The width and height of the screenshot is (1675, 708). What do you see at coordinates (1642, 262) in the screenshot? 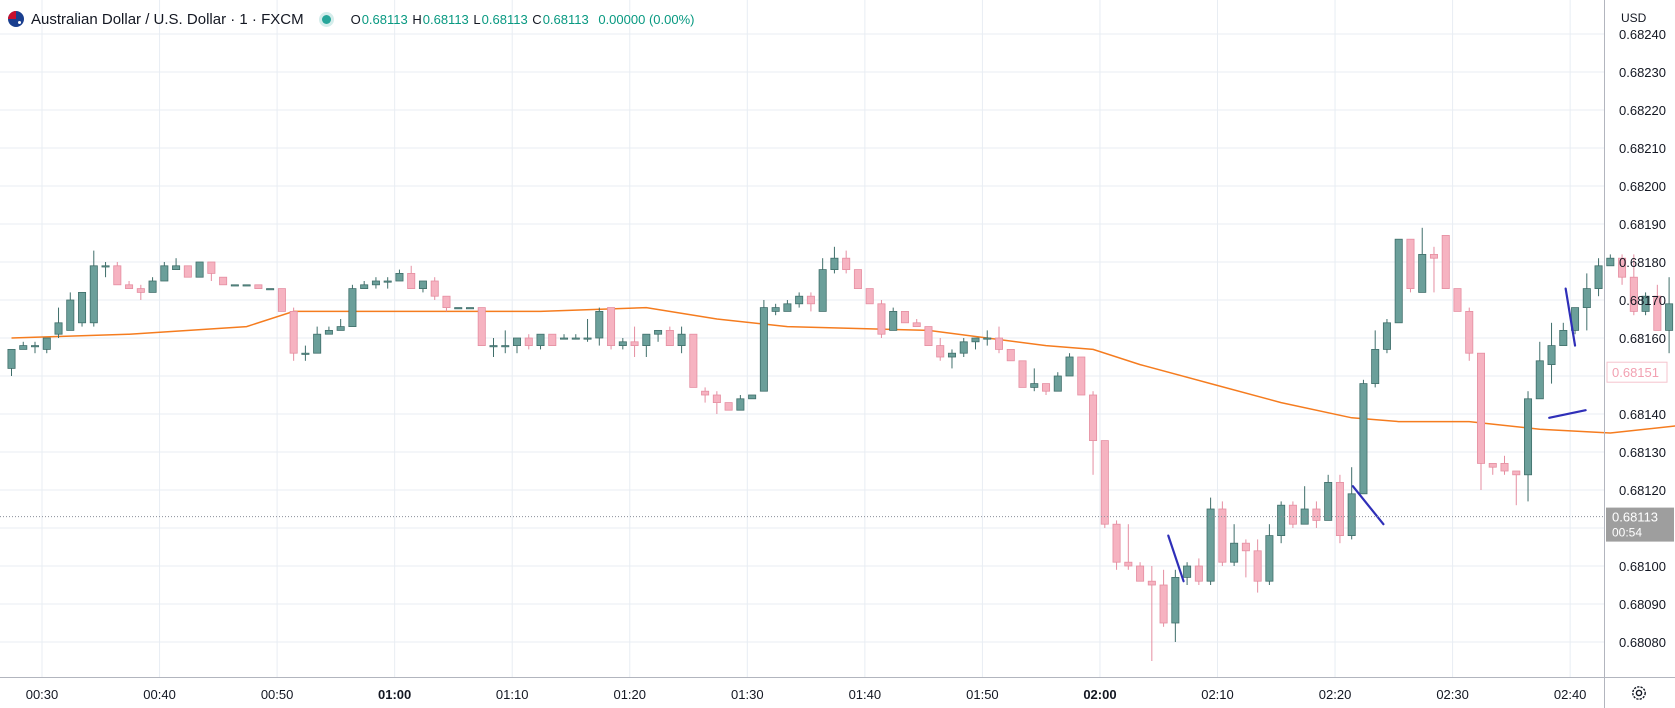
I see `price-tick-label: 0.68180` at bounding box center [1642, 262].